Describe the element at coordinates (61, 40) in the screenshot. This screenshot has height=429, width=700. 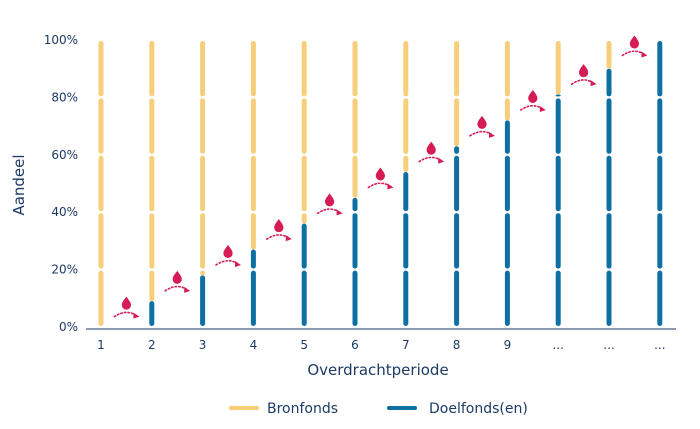
I see `y-tick-label: 100%` at that location.